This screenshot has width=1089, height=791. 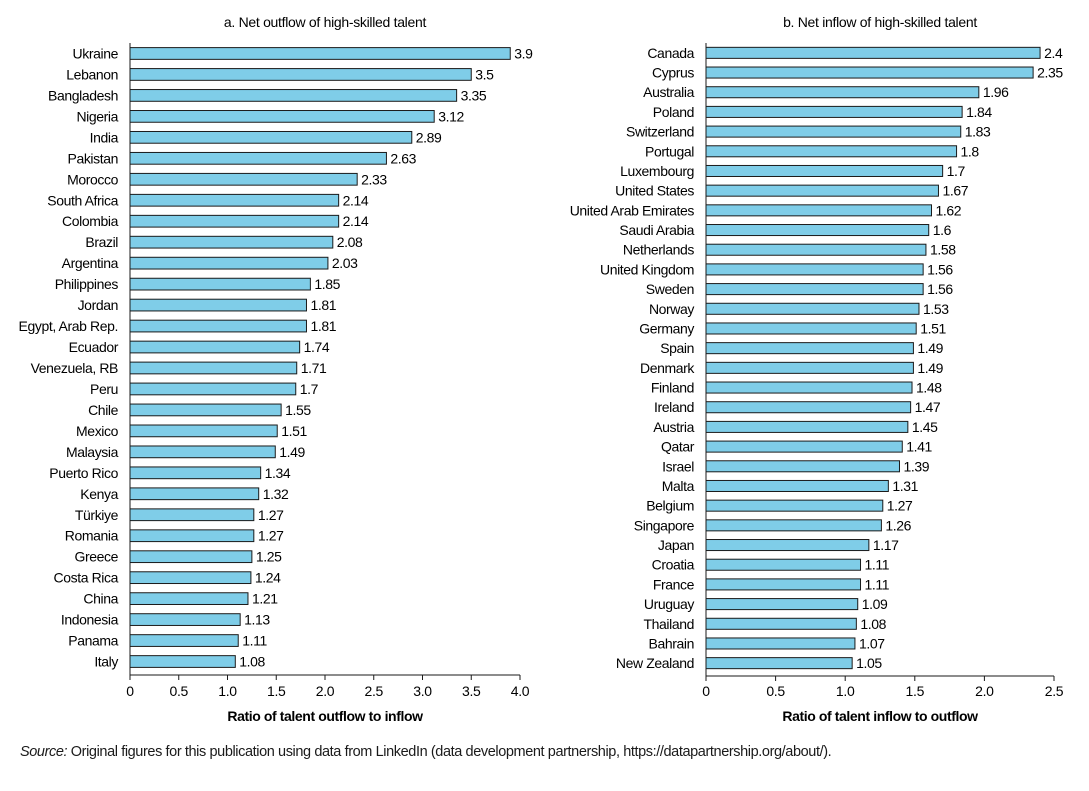 I want to click on data-label: 2.14, so click(x=356, y=221).